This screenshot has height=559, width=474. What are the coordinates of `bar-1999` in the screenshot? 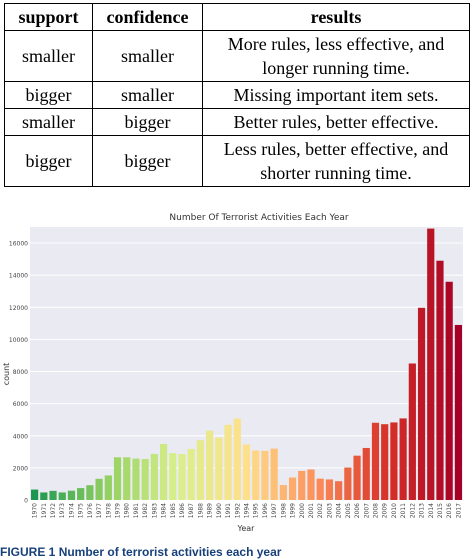 It's located at (292, 488).